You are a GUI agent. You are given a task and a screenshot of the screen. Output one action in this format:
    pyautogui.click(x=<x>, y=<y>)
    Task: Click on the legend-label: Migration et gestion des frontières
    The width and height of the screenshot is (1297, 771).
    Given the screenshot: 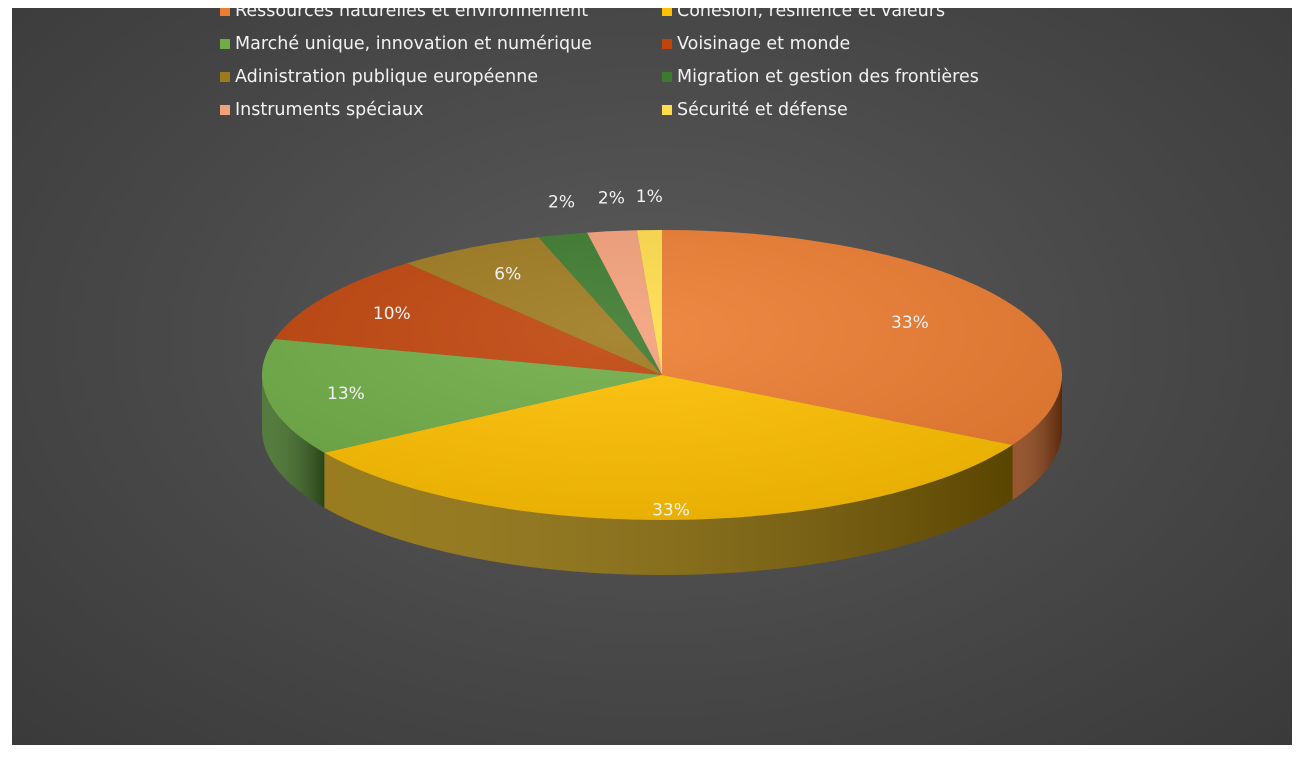 What is the action you would take?
    pyautogui.click(x=828, y=77)
    